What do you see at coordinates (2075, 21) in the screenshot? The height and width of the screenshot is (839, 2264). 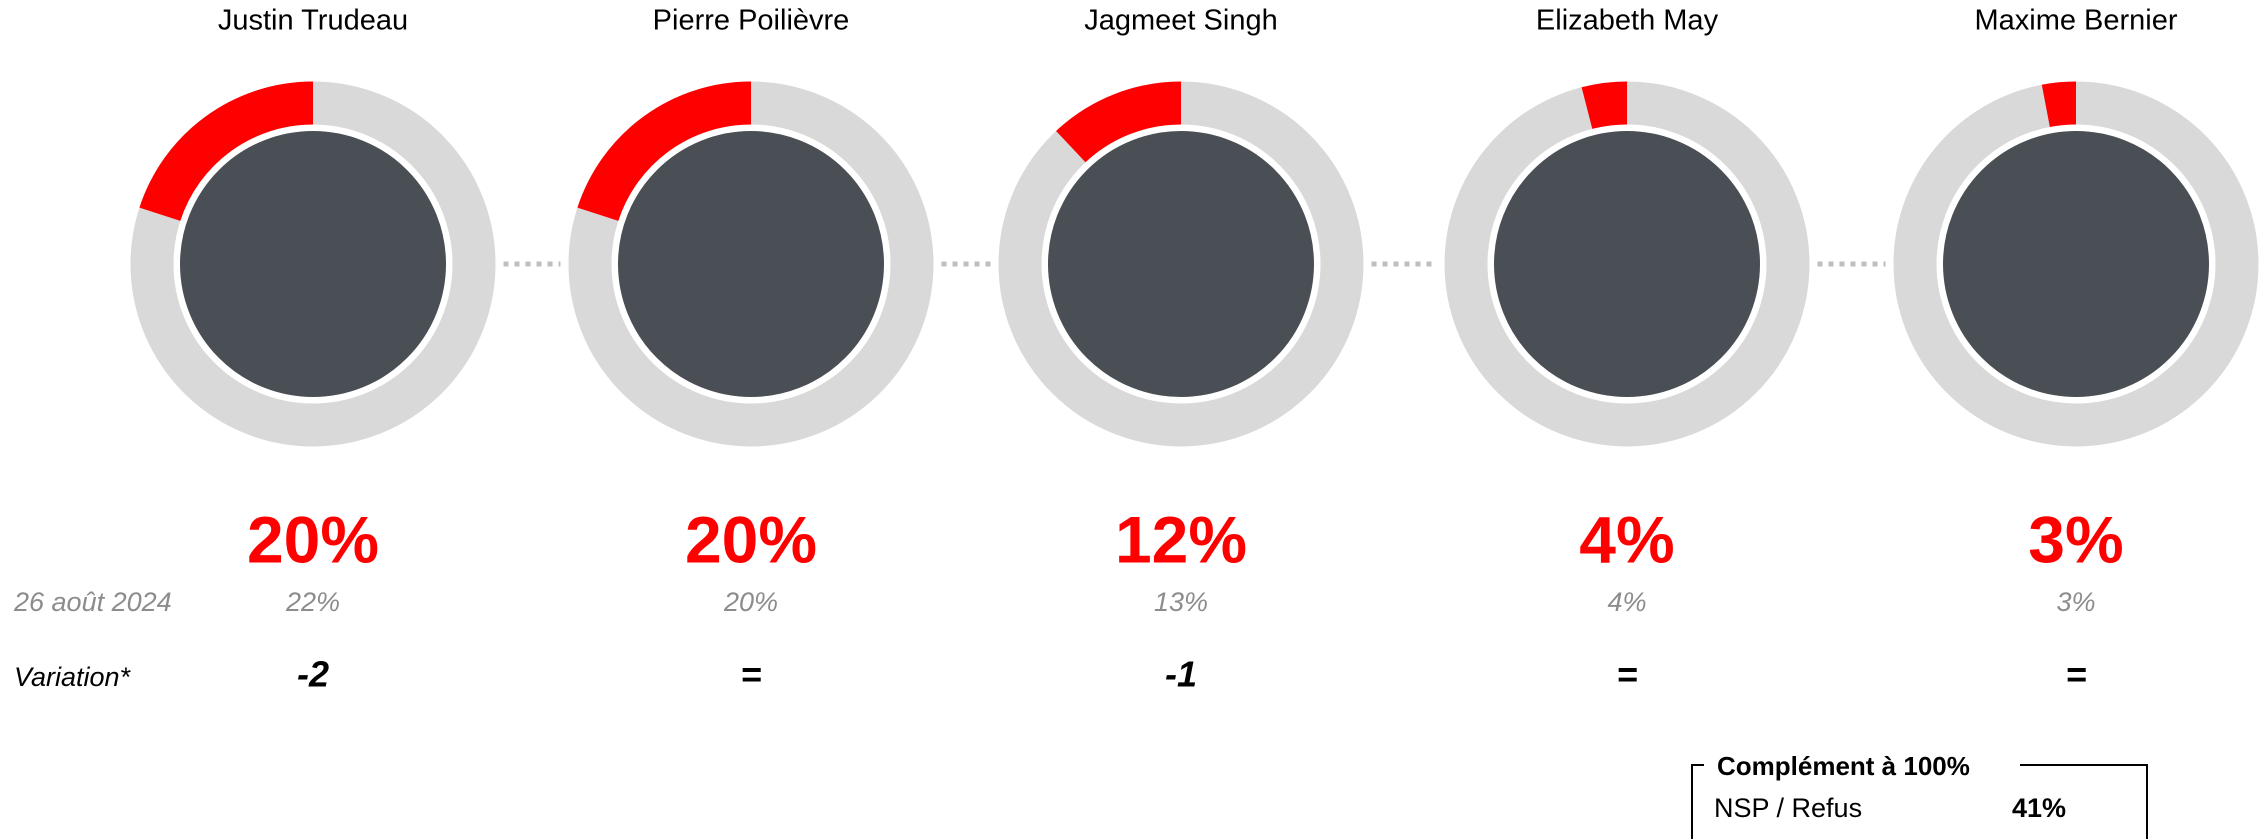 I see `candidate-name: Maxime Bernier` at bounding box center [2075, 21].